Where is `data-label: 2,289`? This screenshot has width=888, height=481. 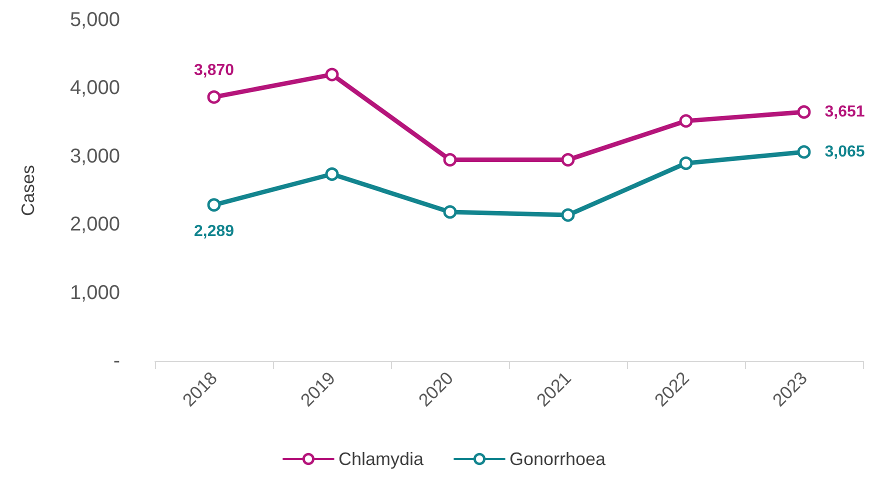 data-label: 2,289 is located at coordinates (214, 231).